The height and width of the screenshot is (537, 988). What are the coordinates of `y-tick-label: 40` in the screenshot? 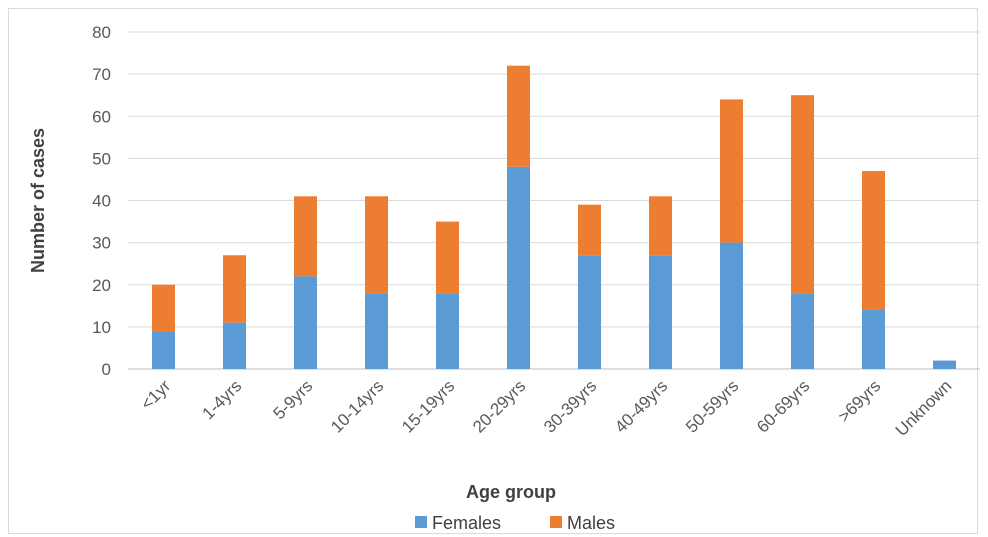 It's located at (101, 201).